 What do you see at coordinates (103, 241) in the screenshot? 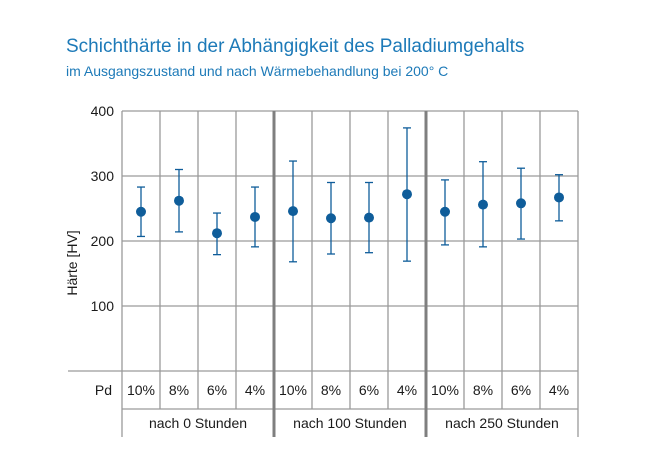
I see `y-tick-label: 200` at bounding box center [103, 241].